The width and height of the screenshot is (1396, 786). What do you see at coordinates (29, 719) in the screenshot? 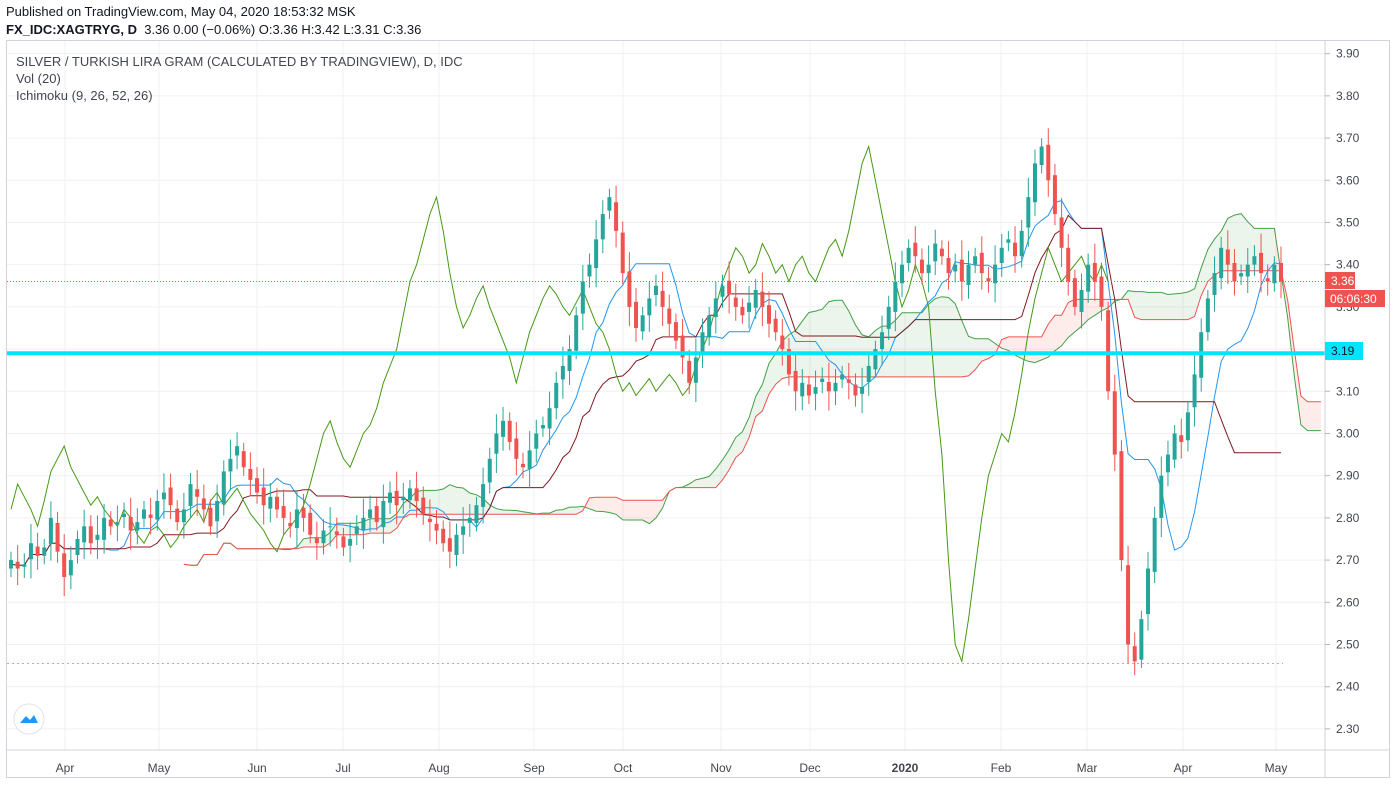
I see `tradingview-logo-icon` at bounding box center [29, 719].